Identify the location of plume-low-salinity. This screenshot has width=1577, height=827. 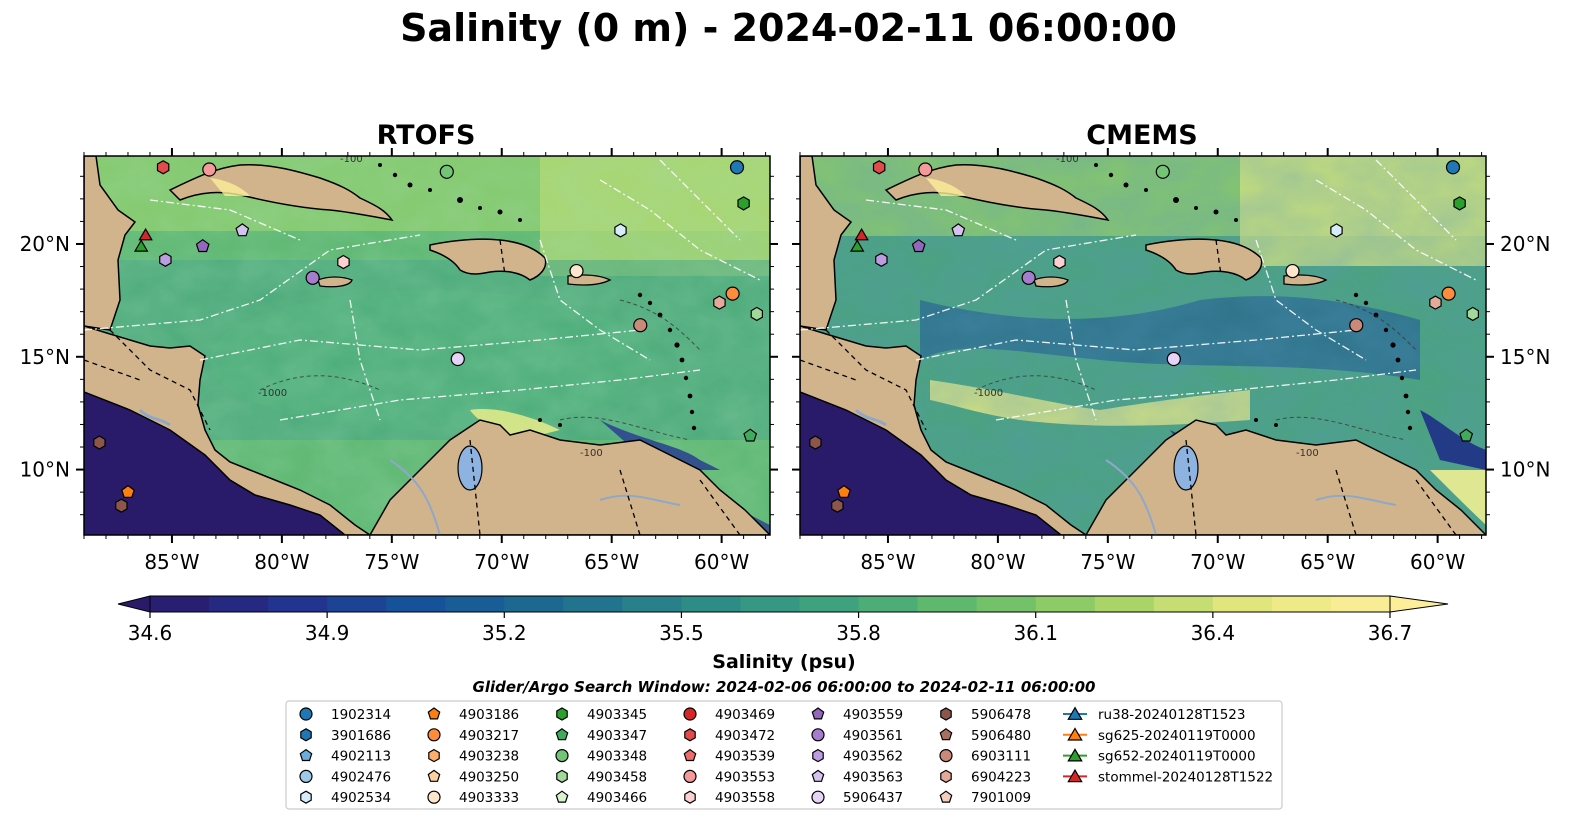
(660, 445).